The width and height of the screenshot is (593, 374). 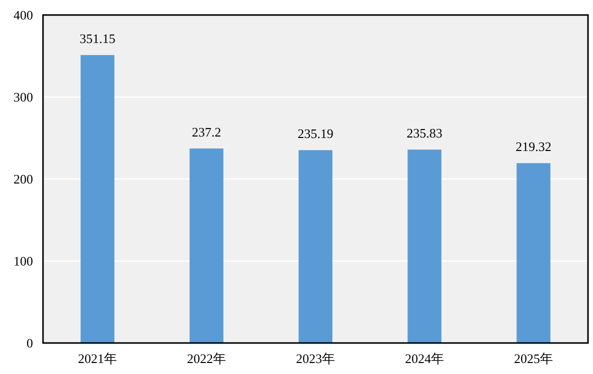 I want to click on x-tick-label: 2025年, so click(x=533, y=358).